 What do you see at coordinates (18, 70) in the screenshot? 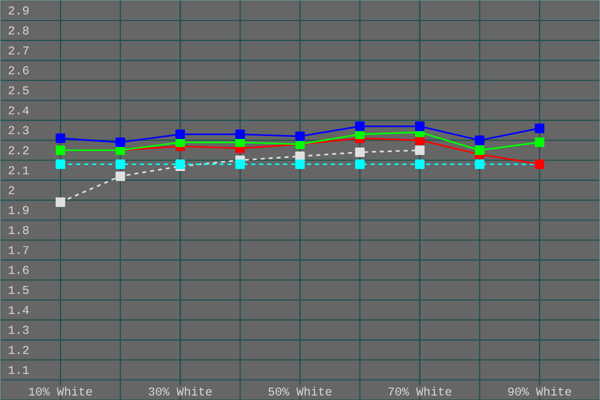
I see `y-tick-label: 2.6` at bounding box center [18, 70].